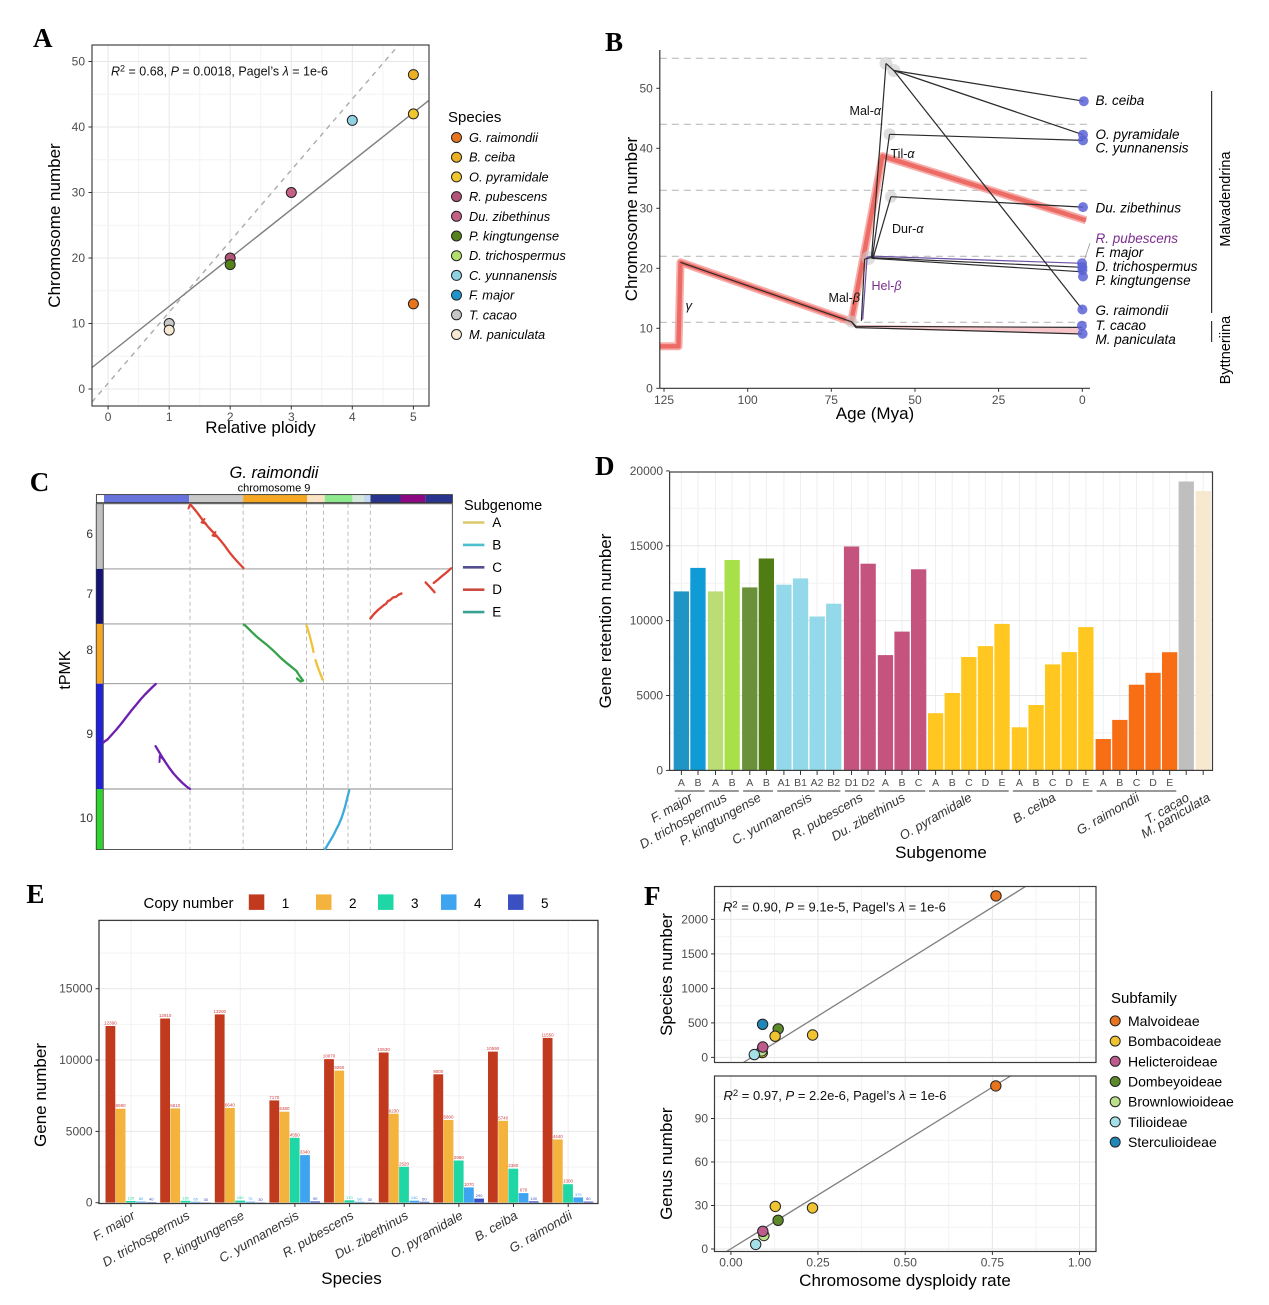  I want to click on svg-text: 10590, so click(493, 1048).